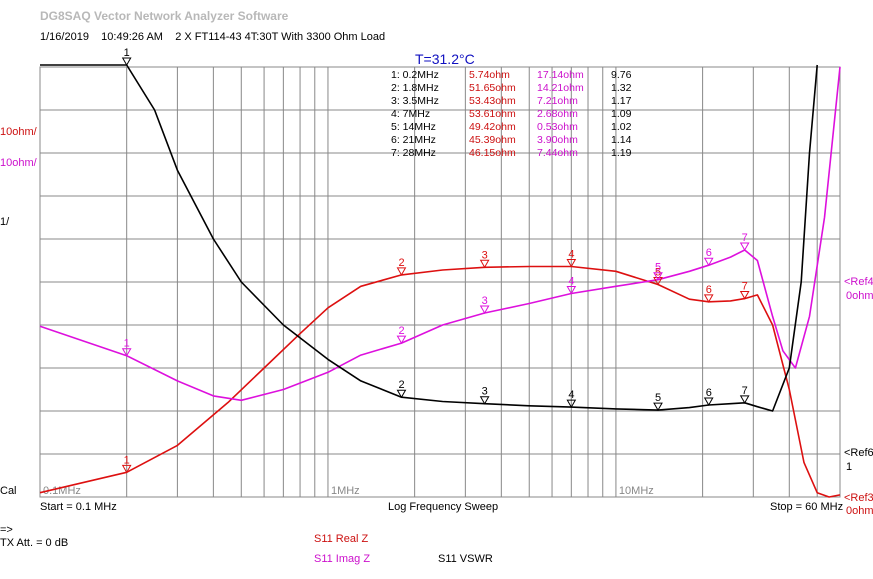  Describe the element at coordinates (18, 132) in the screenshot. I see `y-scale-real-label: 10ohm/` at that location.